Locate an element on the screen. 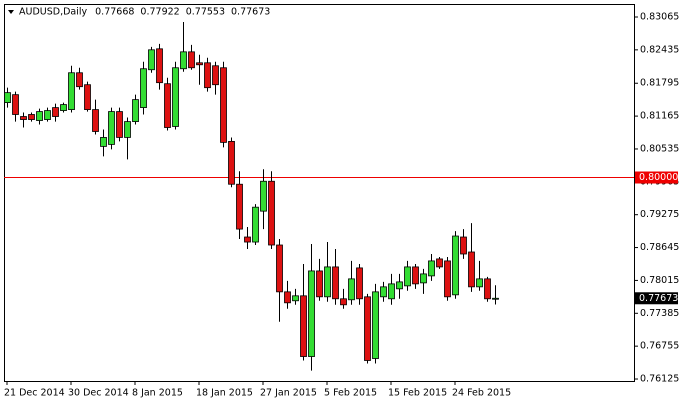 Image resolution: width=679 pixels, height=403 pixels. chart-title: AUDUSD,Daily is located at coordinates (53, 12).